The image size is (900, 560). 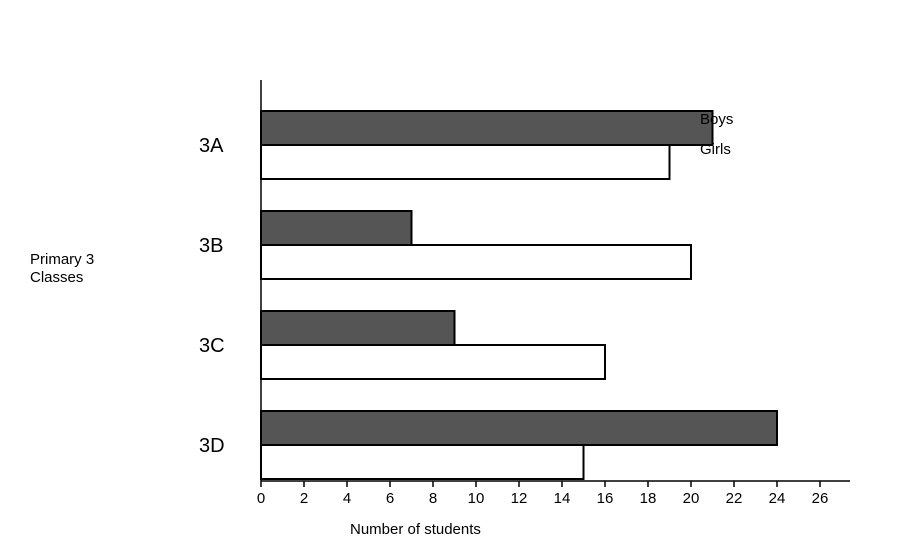 What do you see at coordinates (476, 262) in the screenshot?
I see `bar-3b-girls` at bounding box center [476, 262].